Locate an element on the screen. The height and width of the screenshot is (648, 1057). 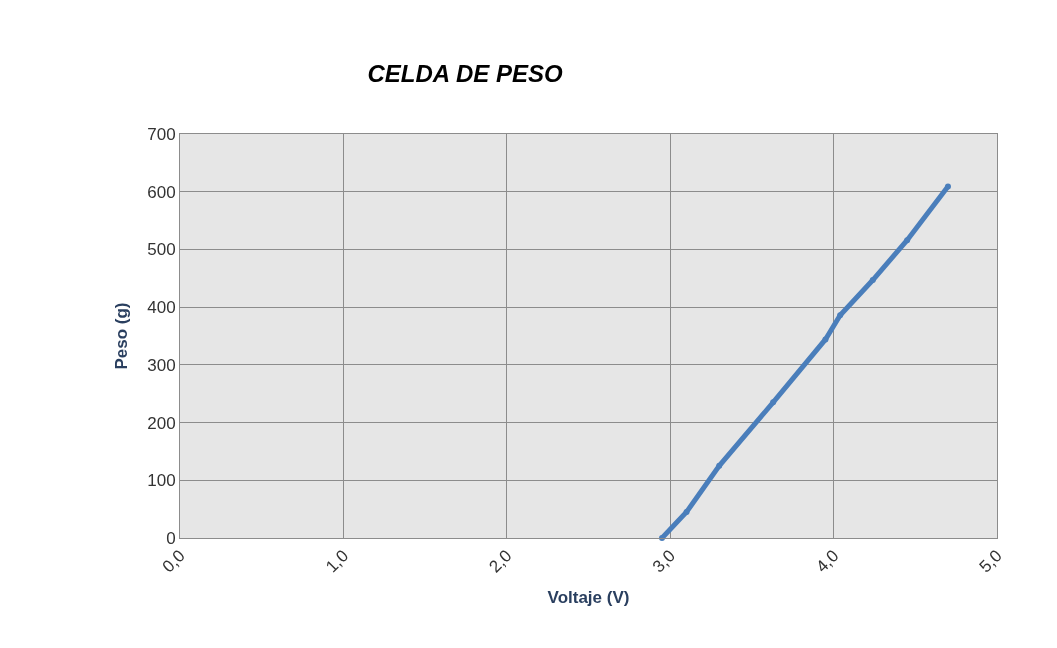
x-tick-label: 0,0 is located at coordinates (173, 561).